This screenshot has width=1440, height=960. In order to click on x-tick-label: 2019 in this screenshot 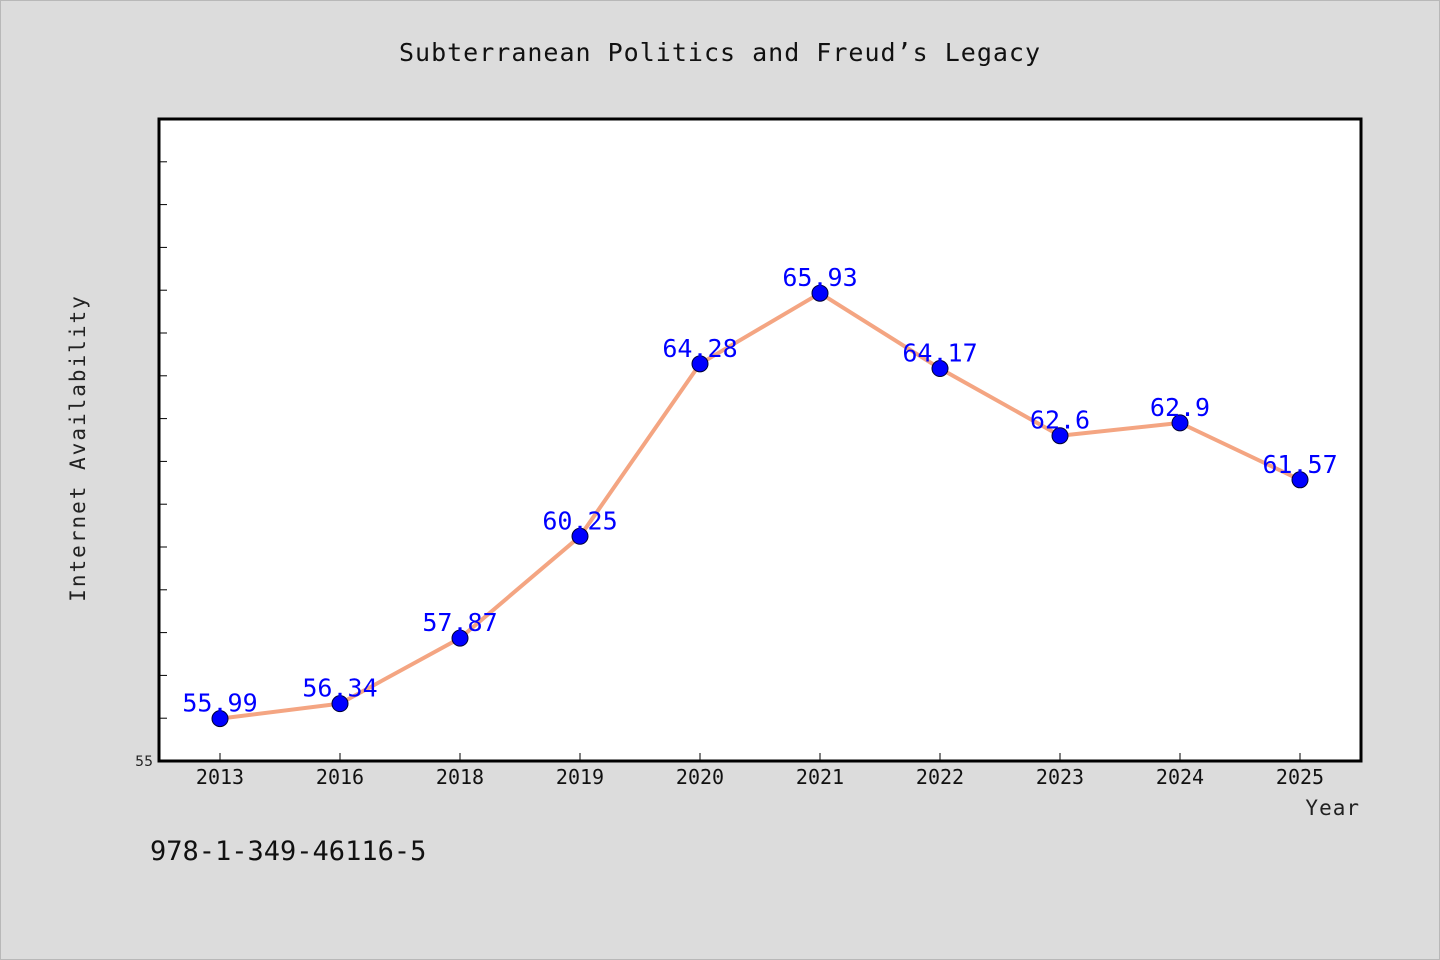, I will do `click(580, 777)`.